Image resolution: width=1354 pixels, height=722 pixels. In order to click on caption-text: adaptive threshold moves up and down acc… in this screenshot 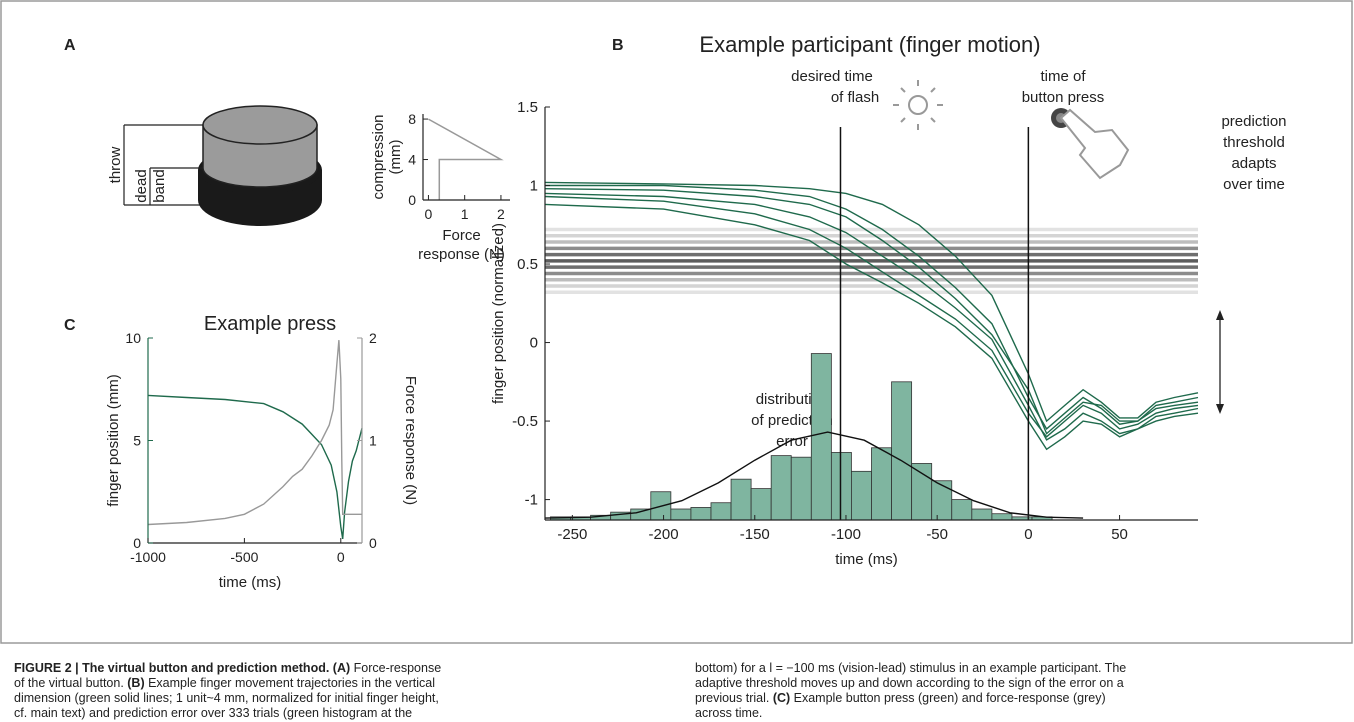, I will do `click(909, 683)`.